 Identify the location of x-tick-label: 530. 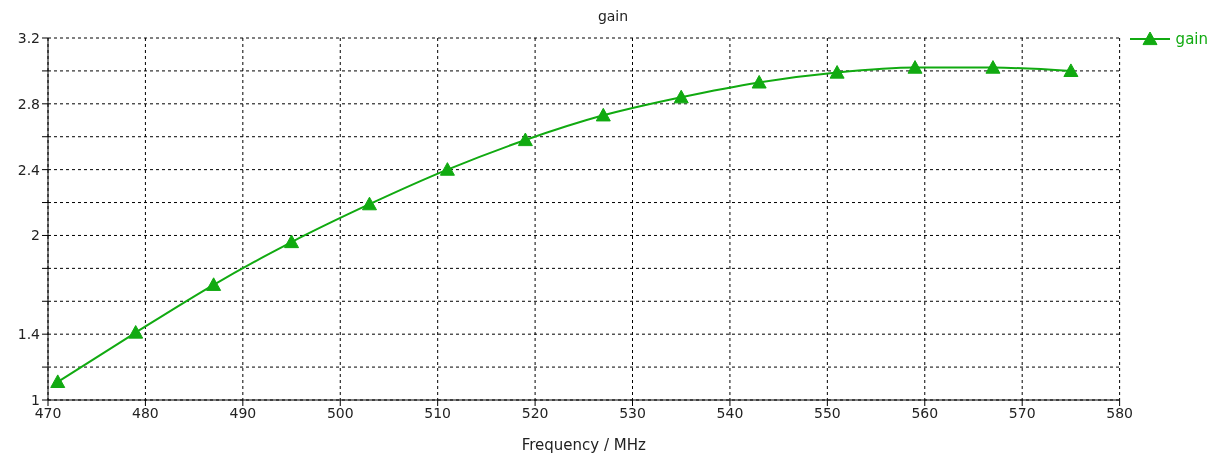
(632, 412).